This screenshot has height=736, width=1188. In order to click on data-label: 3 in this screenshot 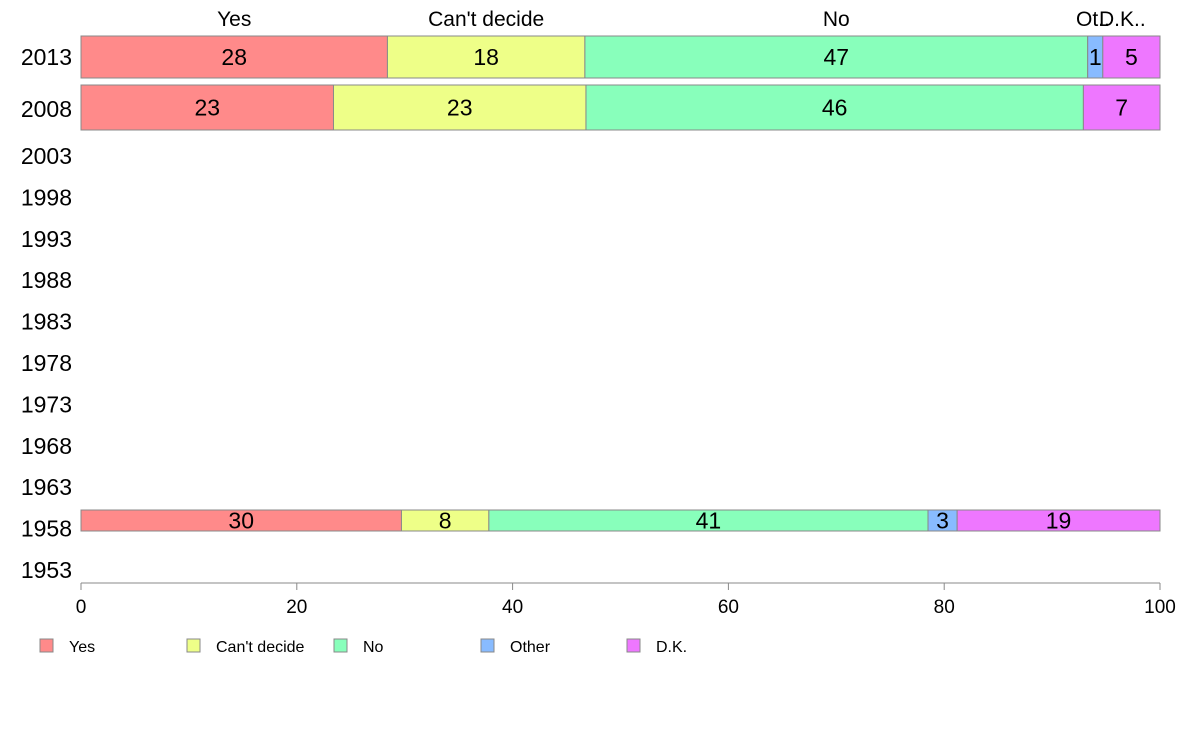, I will do `click(942, 521)`.